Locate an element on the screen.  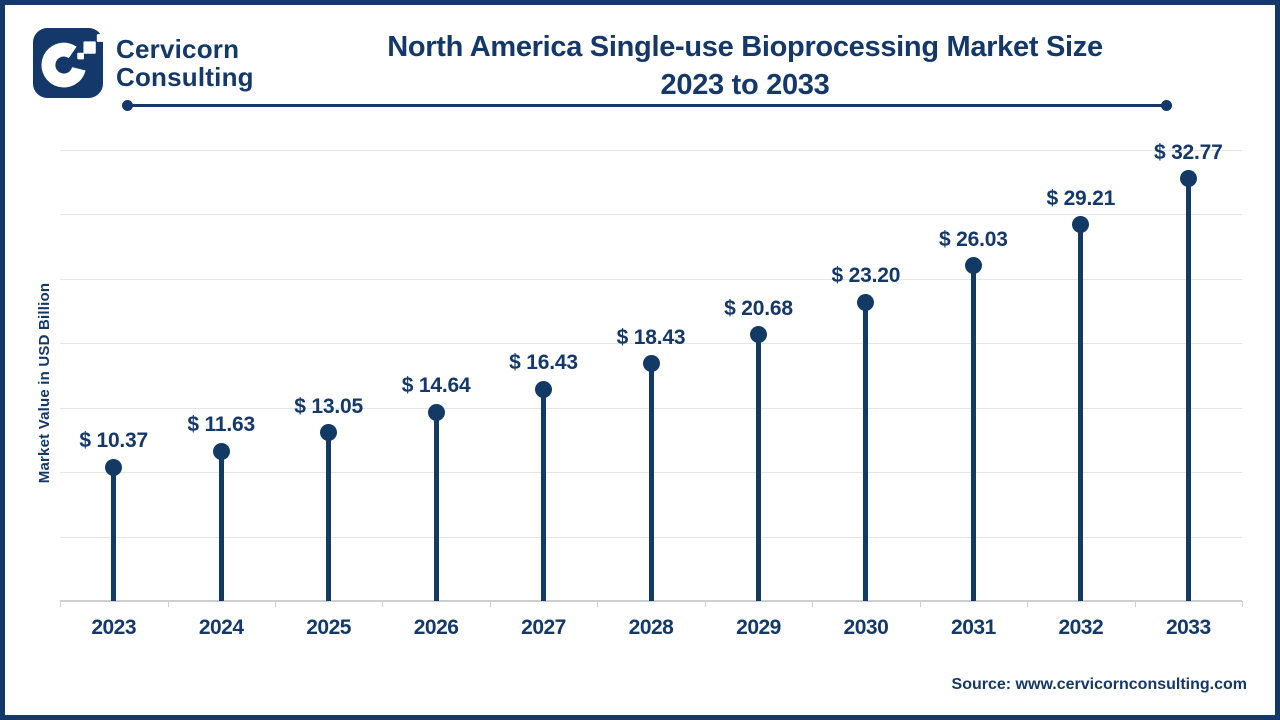
value-label: $ 18.43 is located at coordinates (651, 337).